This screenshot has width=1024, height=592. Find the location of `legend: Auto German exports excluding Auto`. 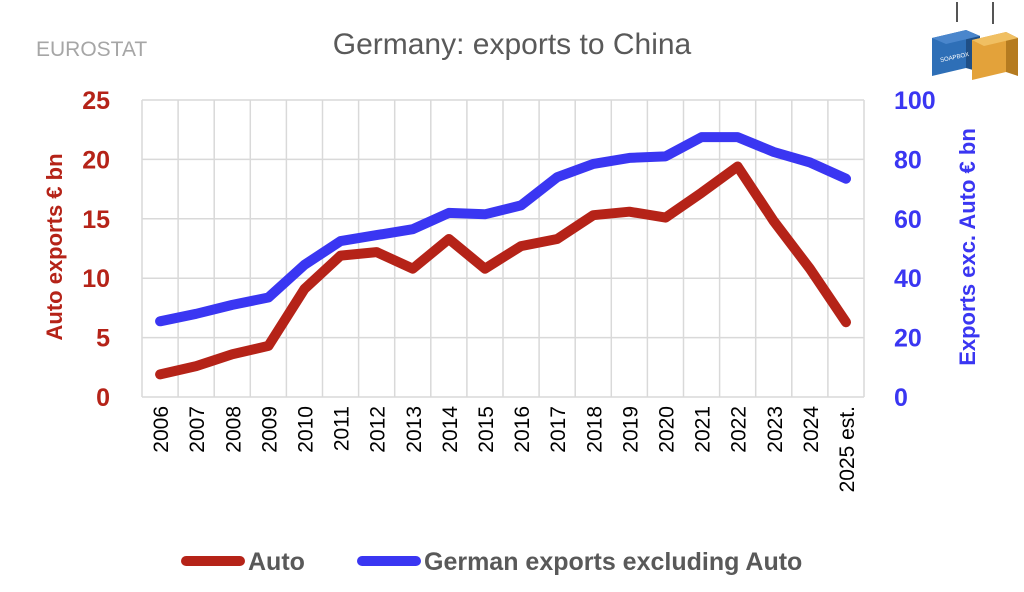

legend: Auto German exports excluding Auto is located at coordinates (491, 562).